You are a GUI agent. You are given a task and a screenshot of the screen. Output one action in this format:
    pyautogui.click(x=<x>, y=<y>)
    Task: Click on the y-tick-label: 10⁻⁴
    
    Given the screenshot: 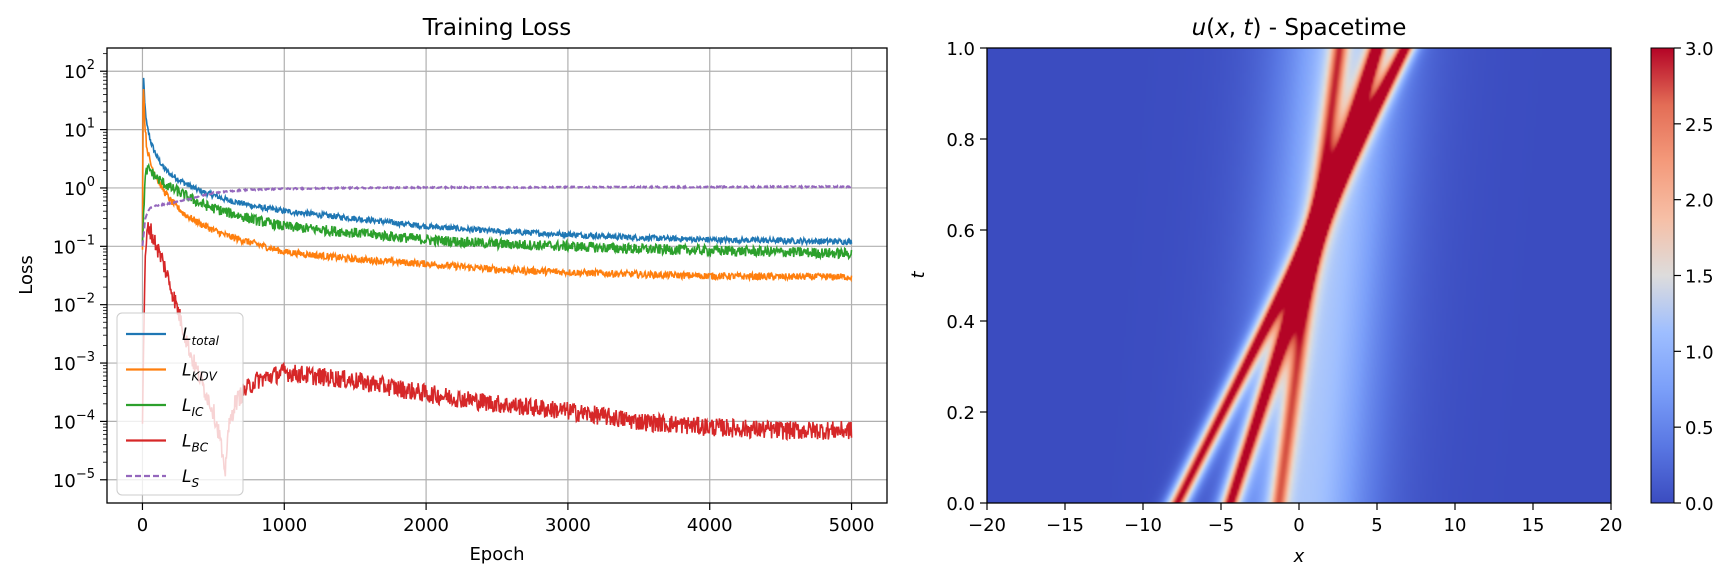 What is the action you would take?
    pyautogui.click(x=74, y=420)
    